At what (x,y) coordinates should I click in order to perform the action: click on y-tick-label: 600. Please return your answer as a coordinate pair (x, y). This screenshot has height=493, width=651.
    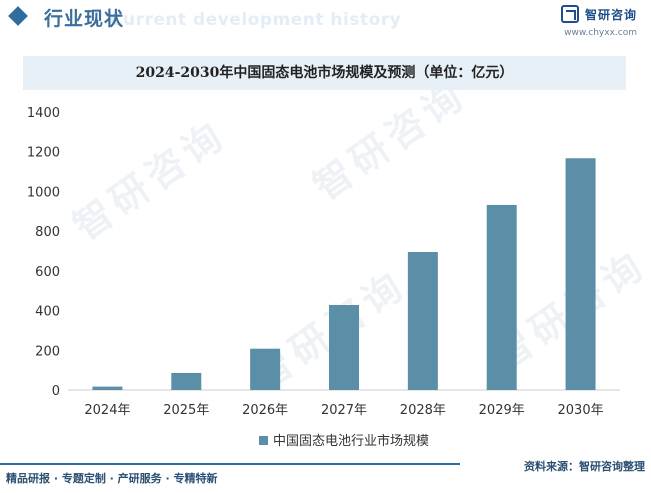
    Looking at the image, I should click on (47, 272).